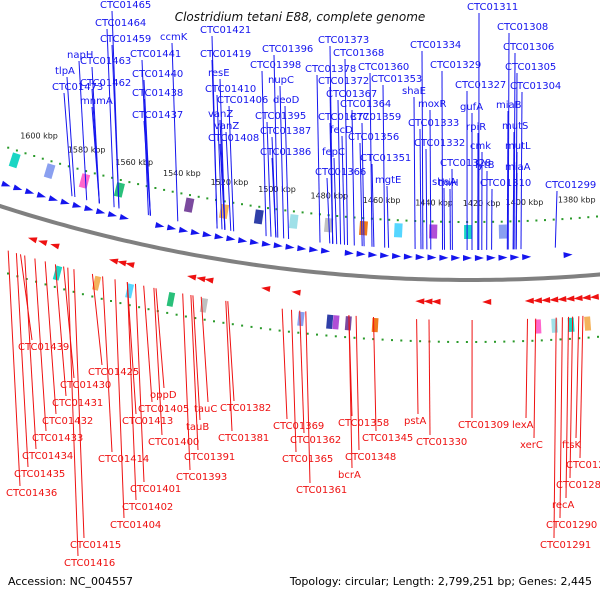 This screenshot has height=600, width=600. What do you see at coordinates (197, 427) in the screenshot?
I see `reverse-gene-label: tauB` at bounding box center [197, 427].